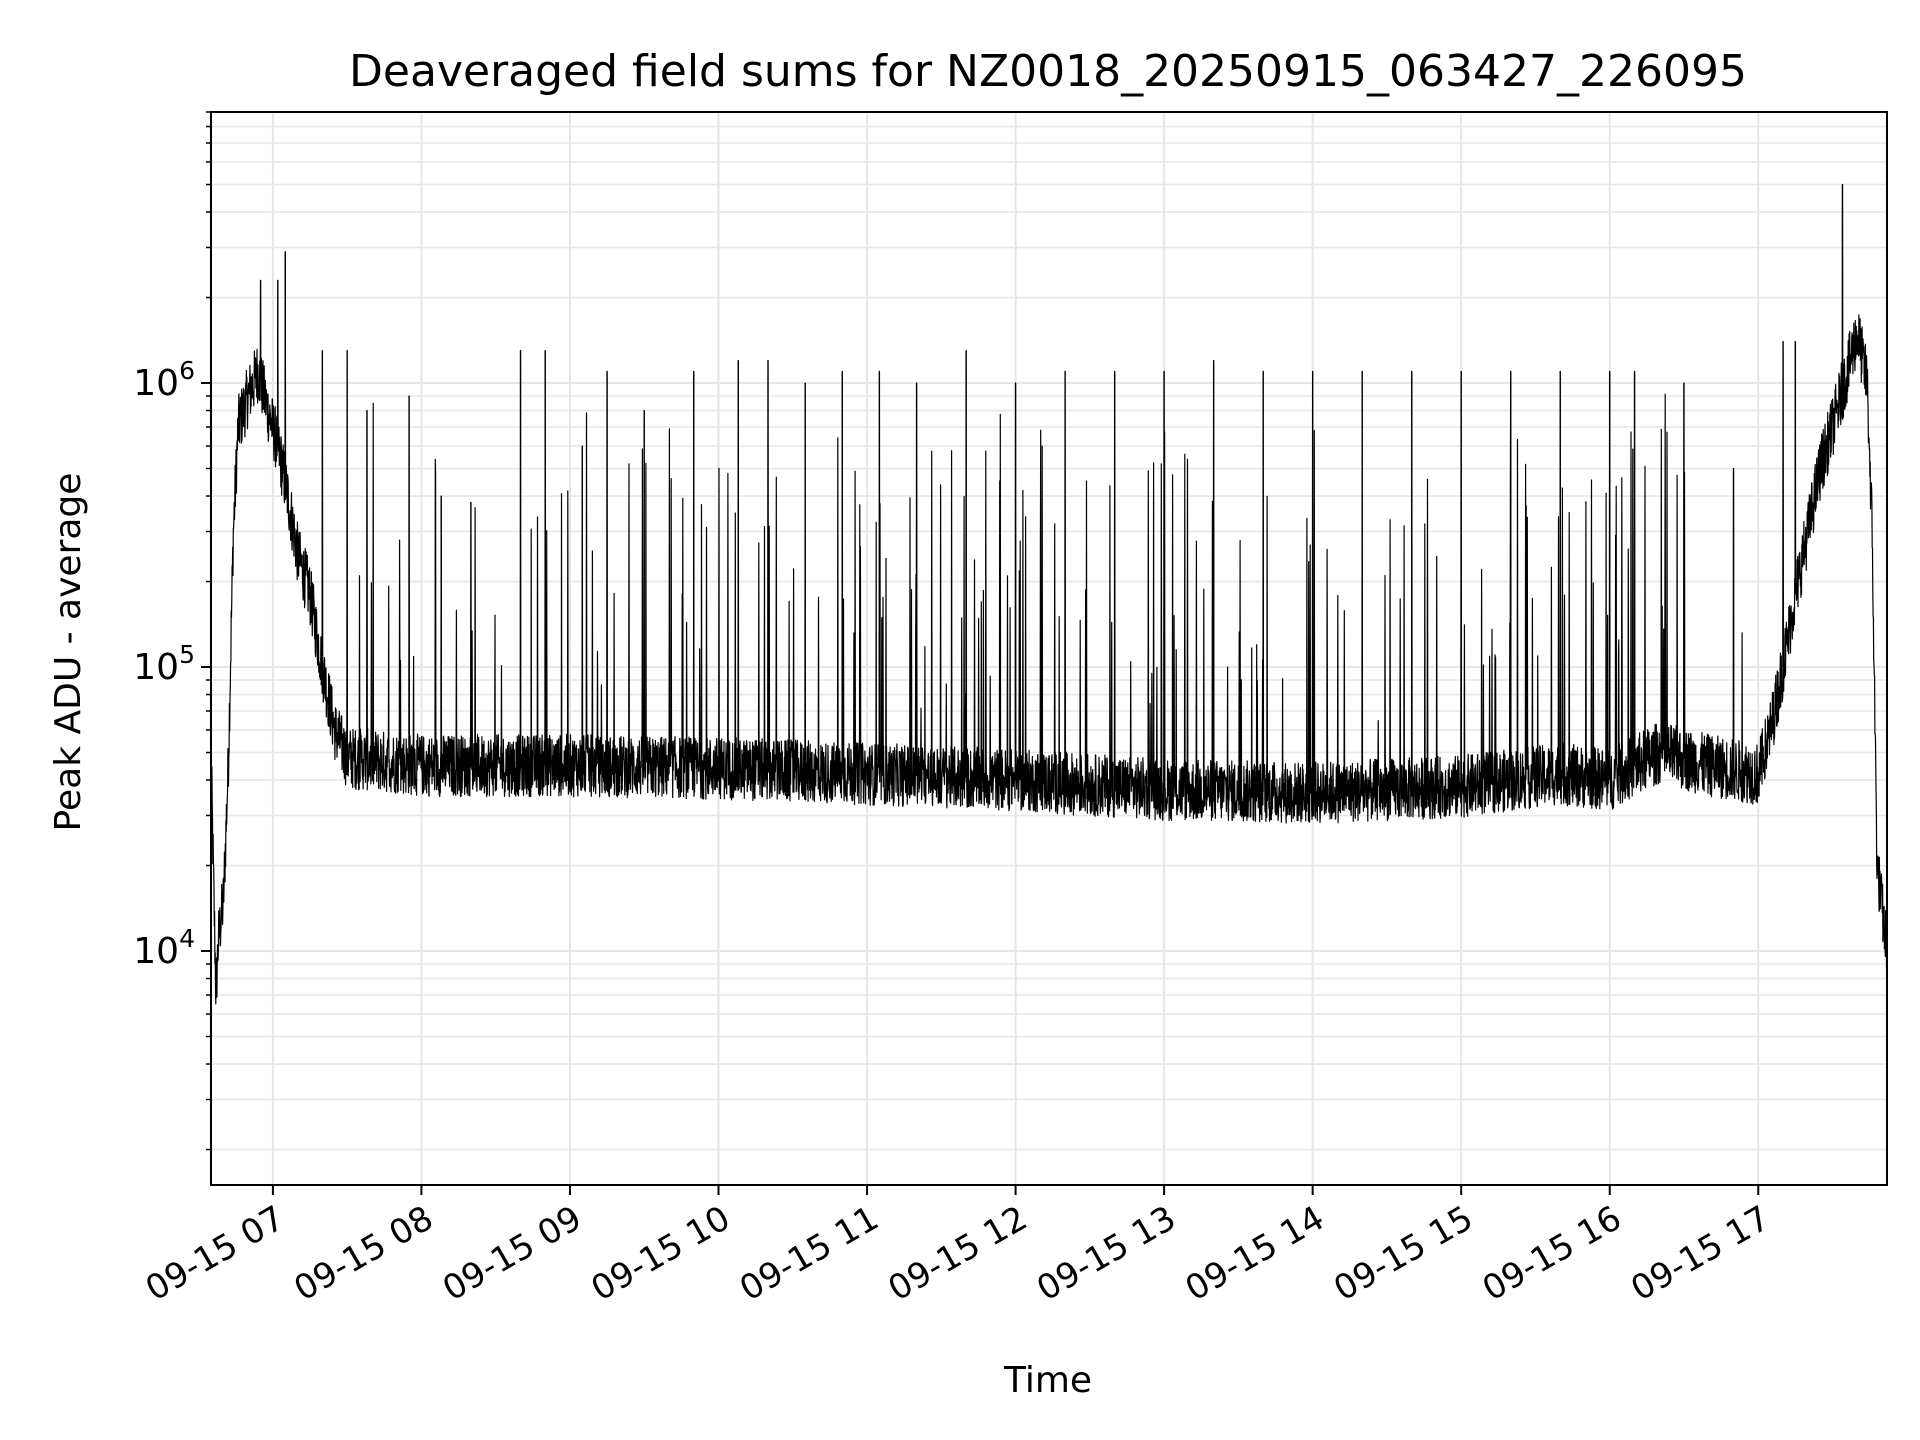 The width and height of the screenshot is (1920, 1440). What do you see at coordinates (164, 380) in the screenshot?
I see `y-tick-label: 10⁶` at bounding box center [164, 380].